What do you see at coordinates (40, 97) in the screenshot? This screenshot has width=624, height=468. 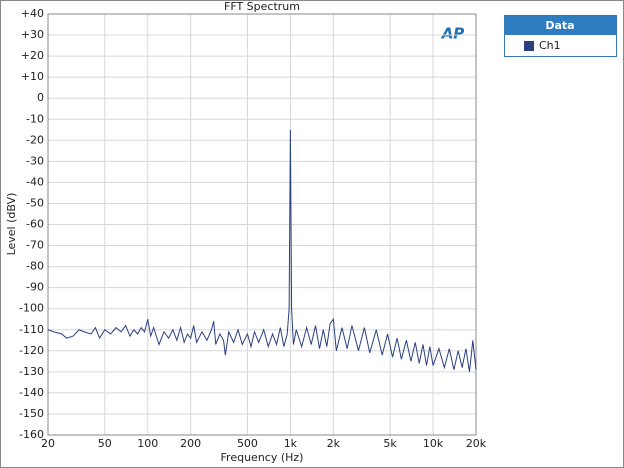 I see `y-tick-label: 0` at bounding box center [40, 97].